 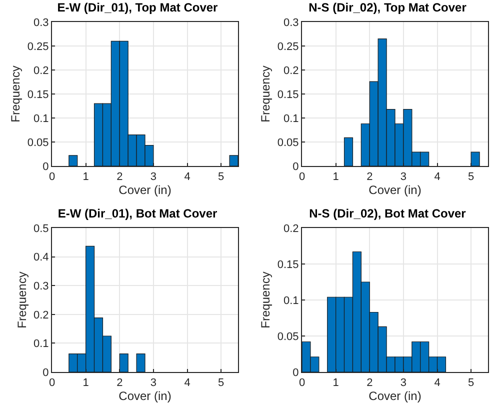 What do you see at coordinates (138, 213) in the screenshot?
I see `chart-title: E-W (Dir_01), Bot Mat Cover` at bounding box center [138, 213].